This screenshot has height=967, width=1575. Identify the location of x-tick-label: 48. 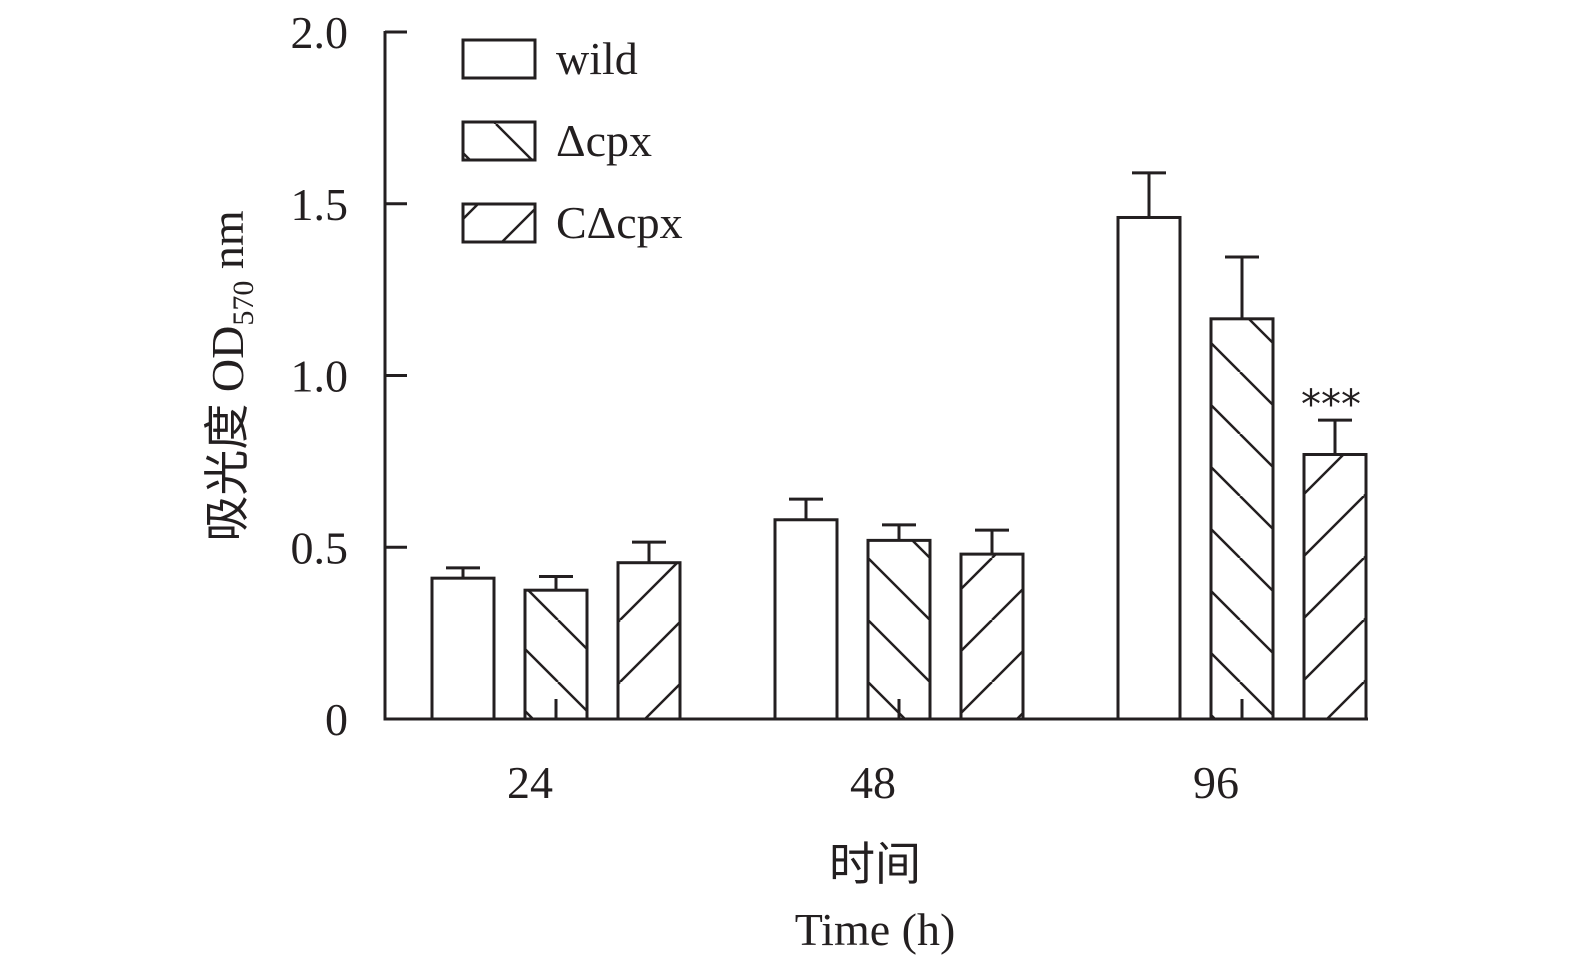
(873, 782).